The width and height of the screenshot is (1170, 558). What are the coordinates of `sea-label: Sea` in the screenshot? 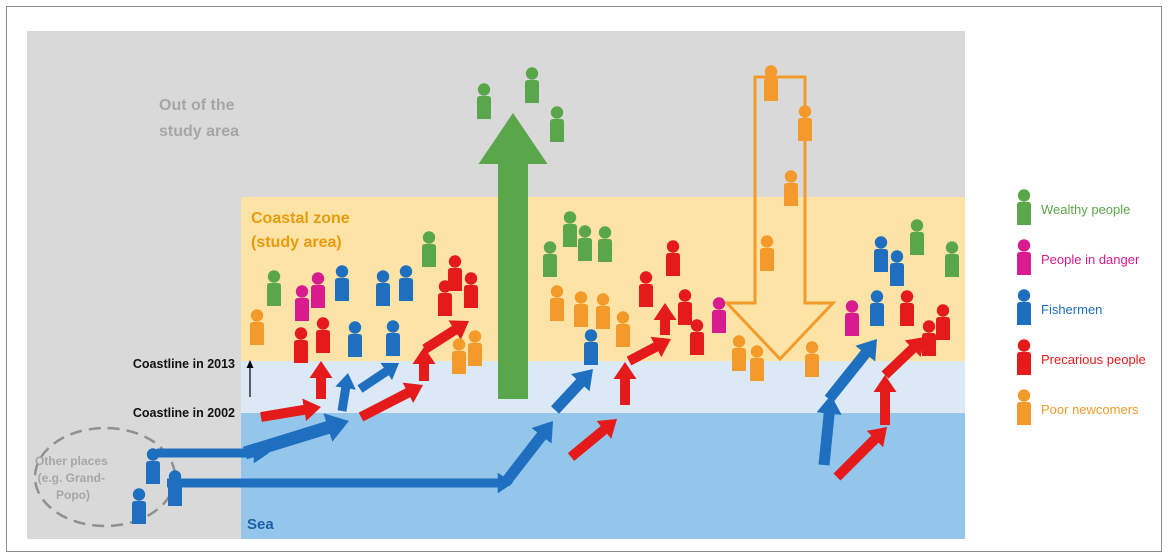 It's located at (260, 524).